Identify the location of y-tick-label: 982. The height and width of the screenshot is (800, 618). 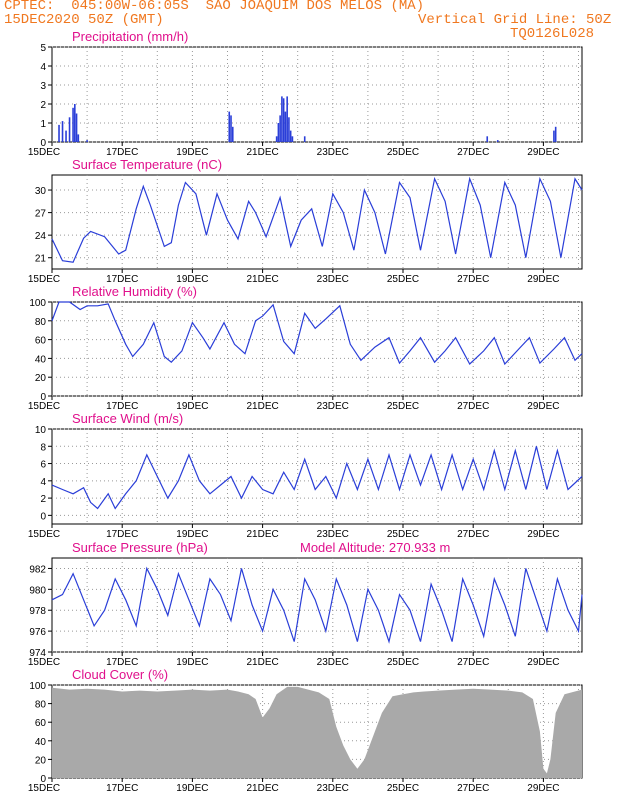
(37, 569).